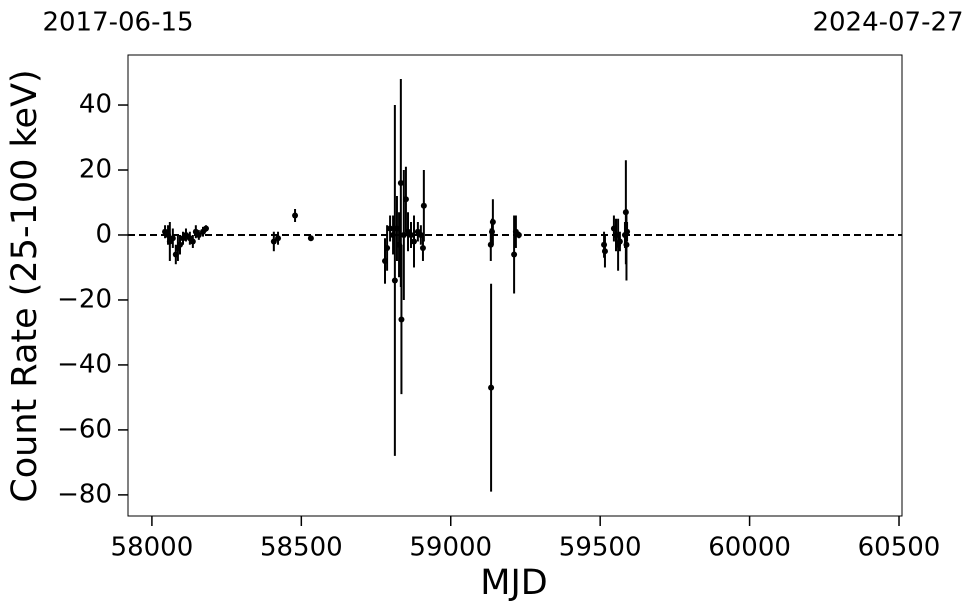 The height and width of the screenshot is (613, 980). I want to click on y-tick-label: 40, so click(95, 105).